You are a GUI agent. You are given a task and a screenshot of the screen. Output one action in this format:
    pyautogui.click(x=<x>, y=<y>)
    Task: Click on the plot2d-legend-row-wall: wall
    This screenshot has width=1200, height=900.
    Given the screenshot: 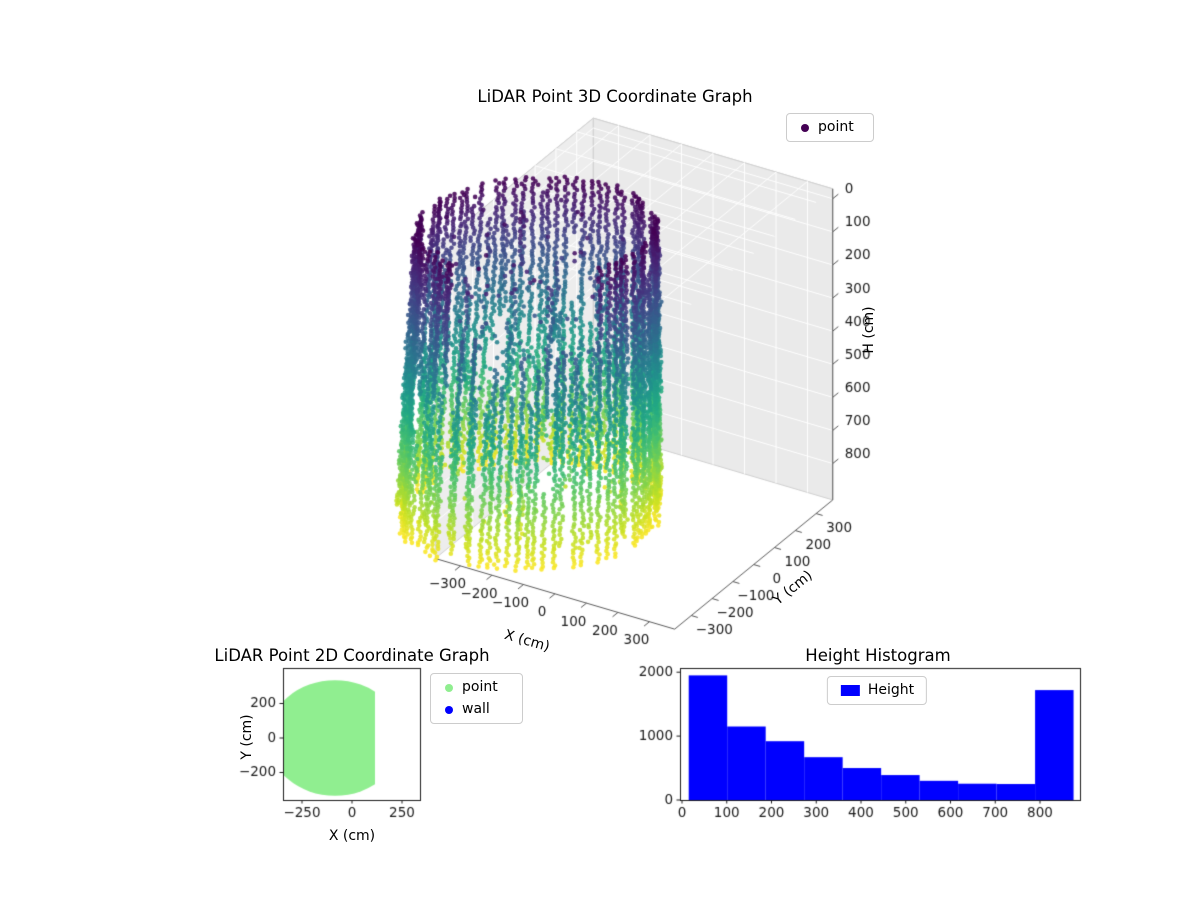 What is the action you would take?
    pyautogui.click(x=475, y=709)
    